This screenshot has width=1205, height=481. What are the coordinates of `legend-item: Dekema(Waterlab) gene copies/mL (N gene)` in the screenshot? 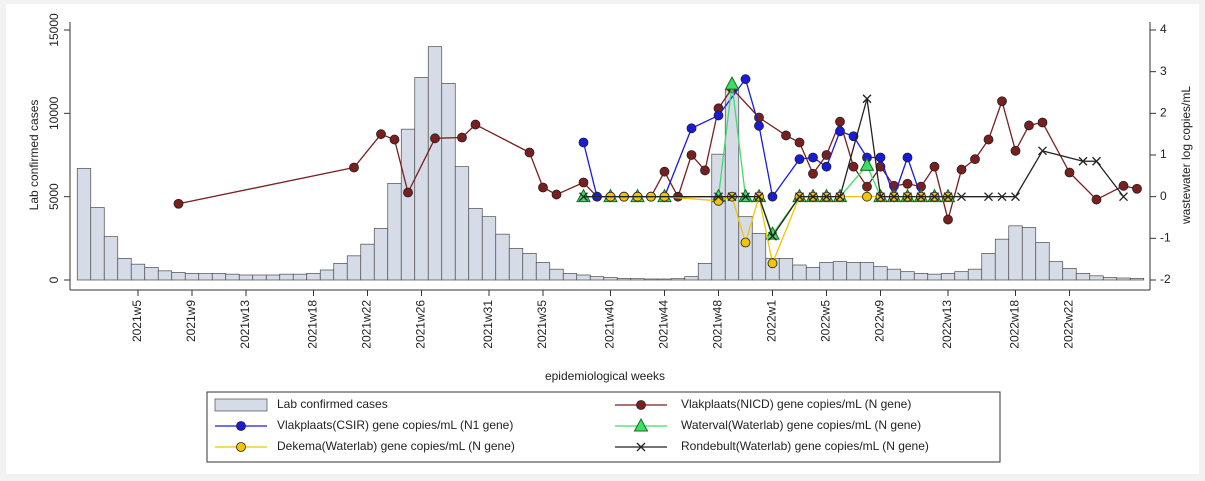 It's located at (365, 446).